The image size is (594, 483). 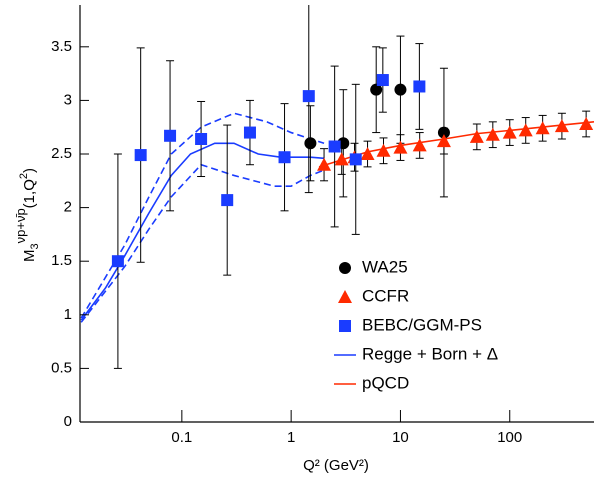 What do you see at coordinates (385, 295) in the screenshot?
I see `legend-label: CCFR` at bounding box center [385, 295].